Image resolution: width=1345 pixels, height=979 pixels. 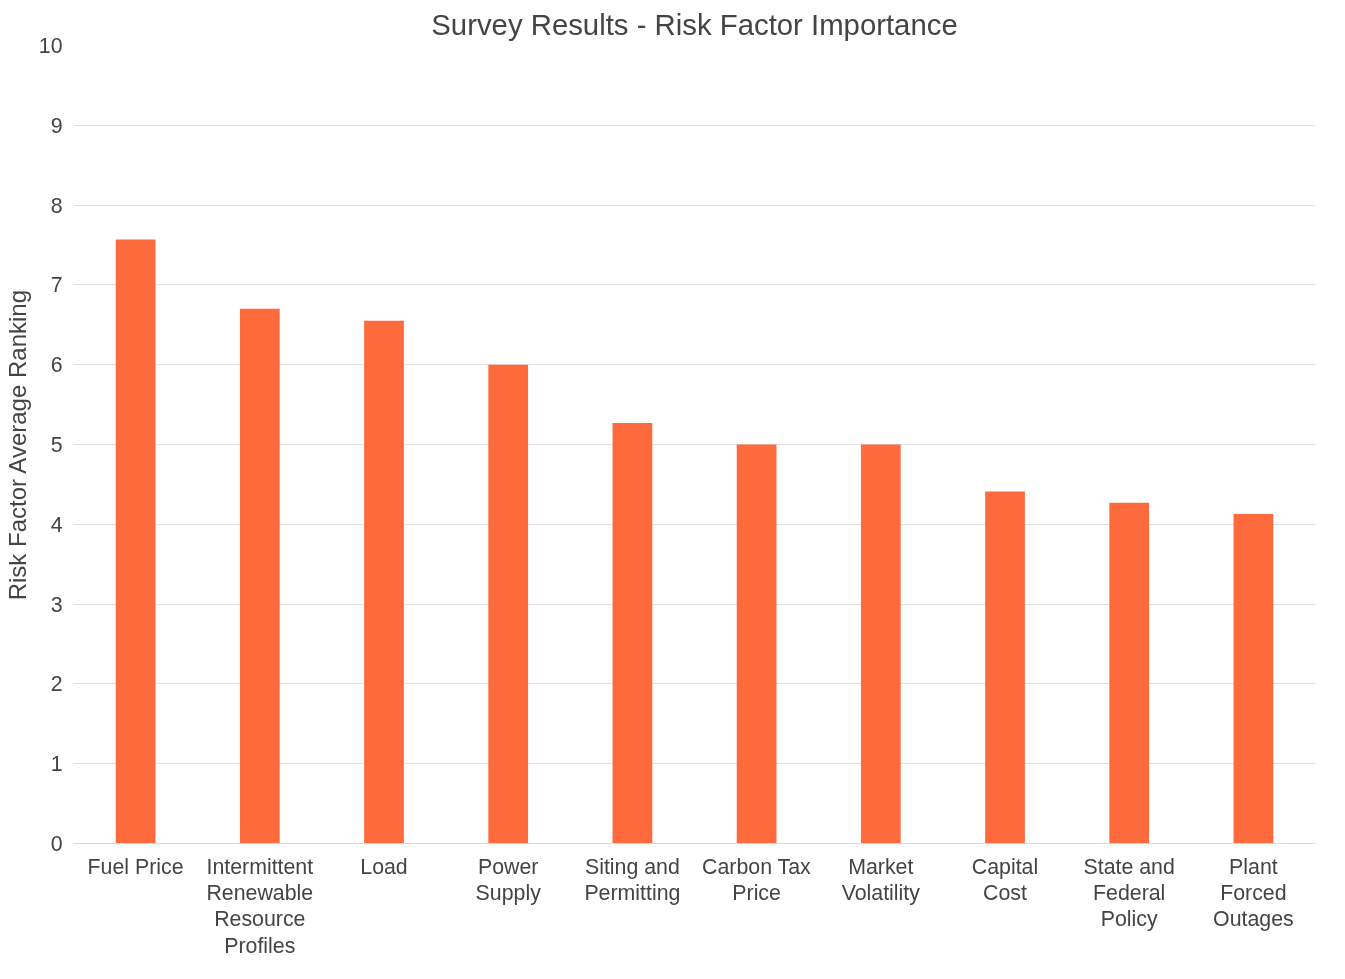 I want to click on y-tick-label: 9, so click(x=56, y=125).